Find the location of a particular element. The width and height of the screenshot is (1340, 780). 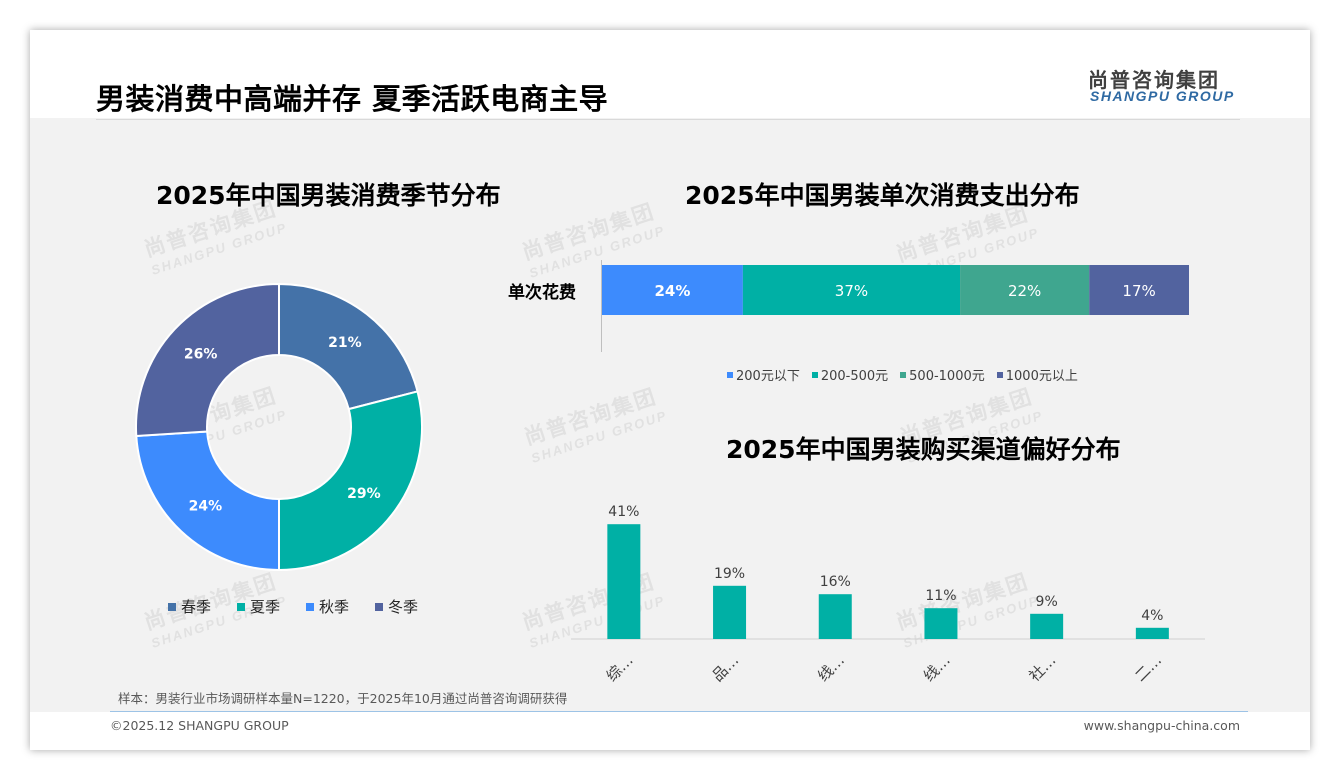

legend-swatch-autumn is located at coordinates (310, 606).